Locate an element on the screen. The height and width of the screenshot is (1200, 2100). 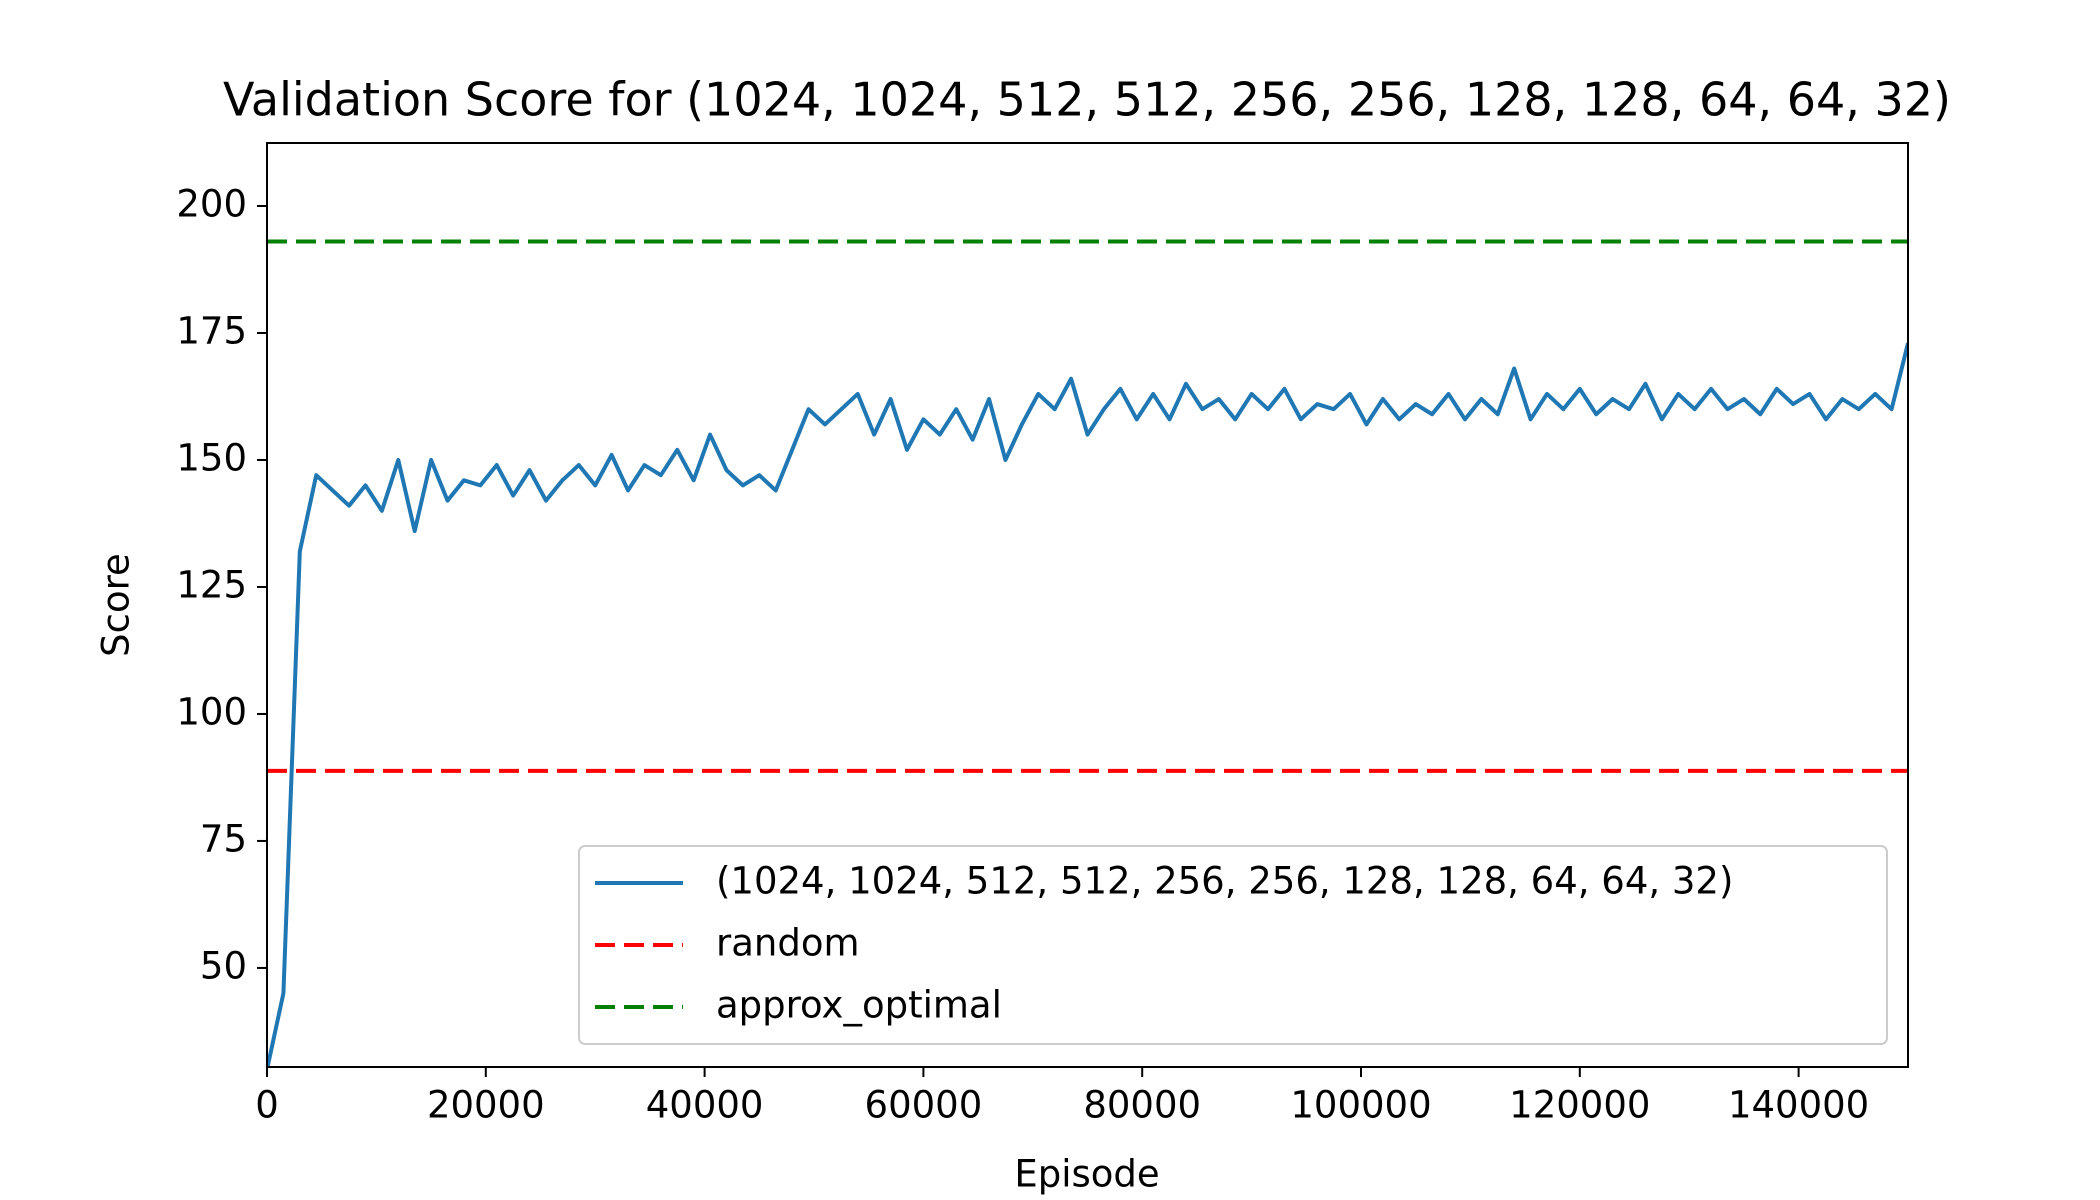
x-tick-label: 120000 is located at coordinates (1579, 1105).